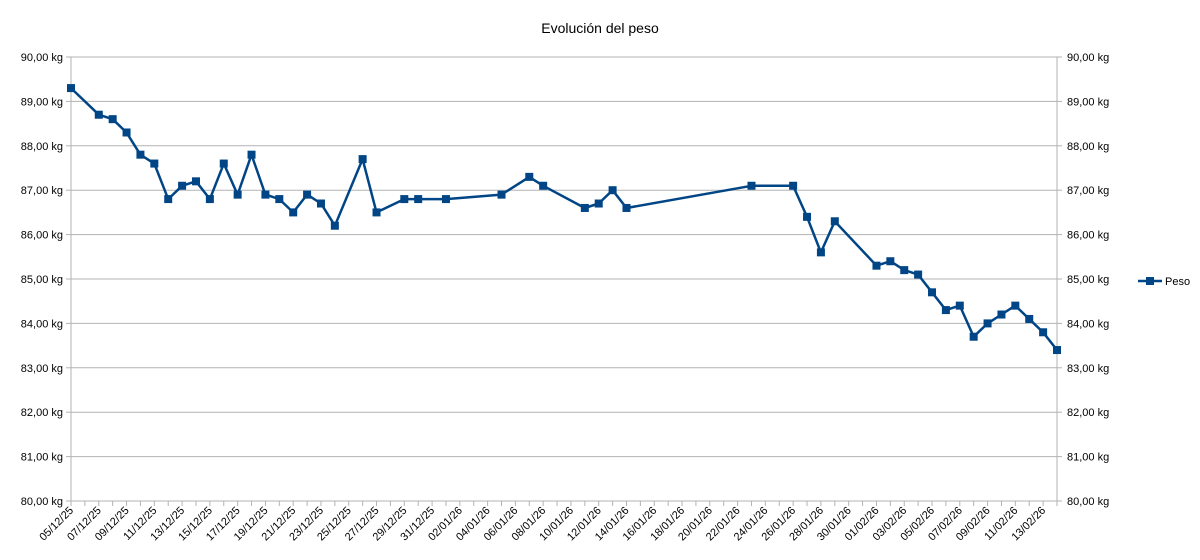  I want to click on y-tick-label-left: 81,00 kg, so click(42, 458).